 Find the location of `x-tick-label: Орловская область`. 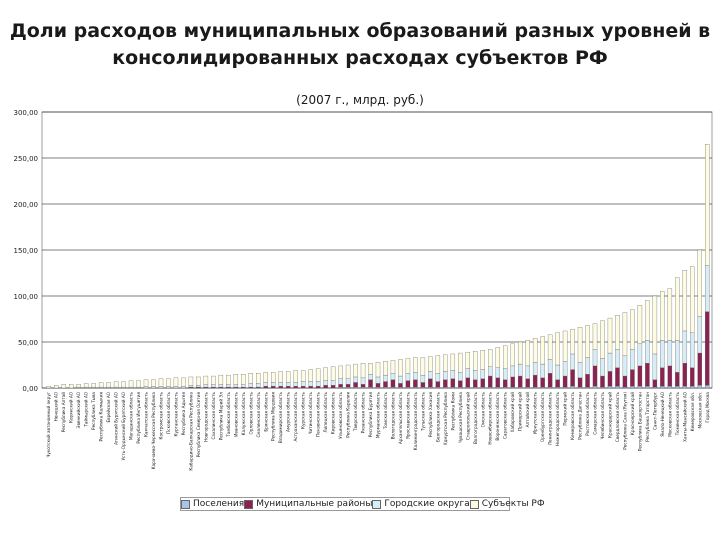

x-tick-label: Орловская область is located at coordinates (250, 412).